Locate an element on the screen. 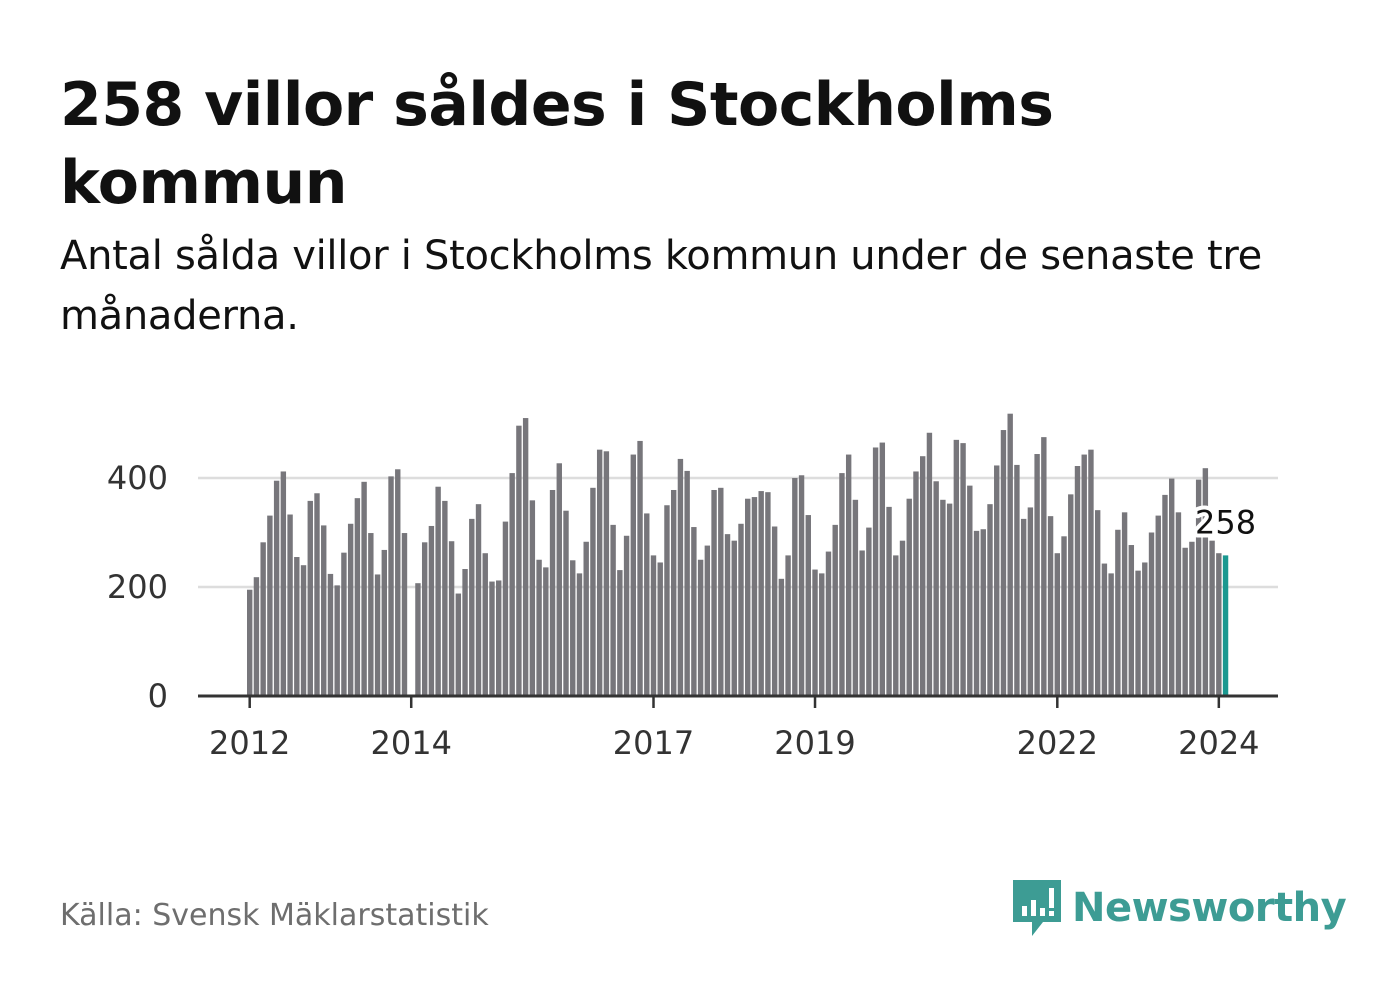  axes is located at coordinates (738, 701).